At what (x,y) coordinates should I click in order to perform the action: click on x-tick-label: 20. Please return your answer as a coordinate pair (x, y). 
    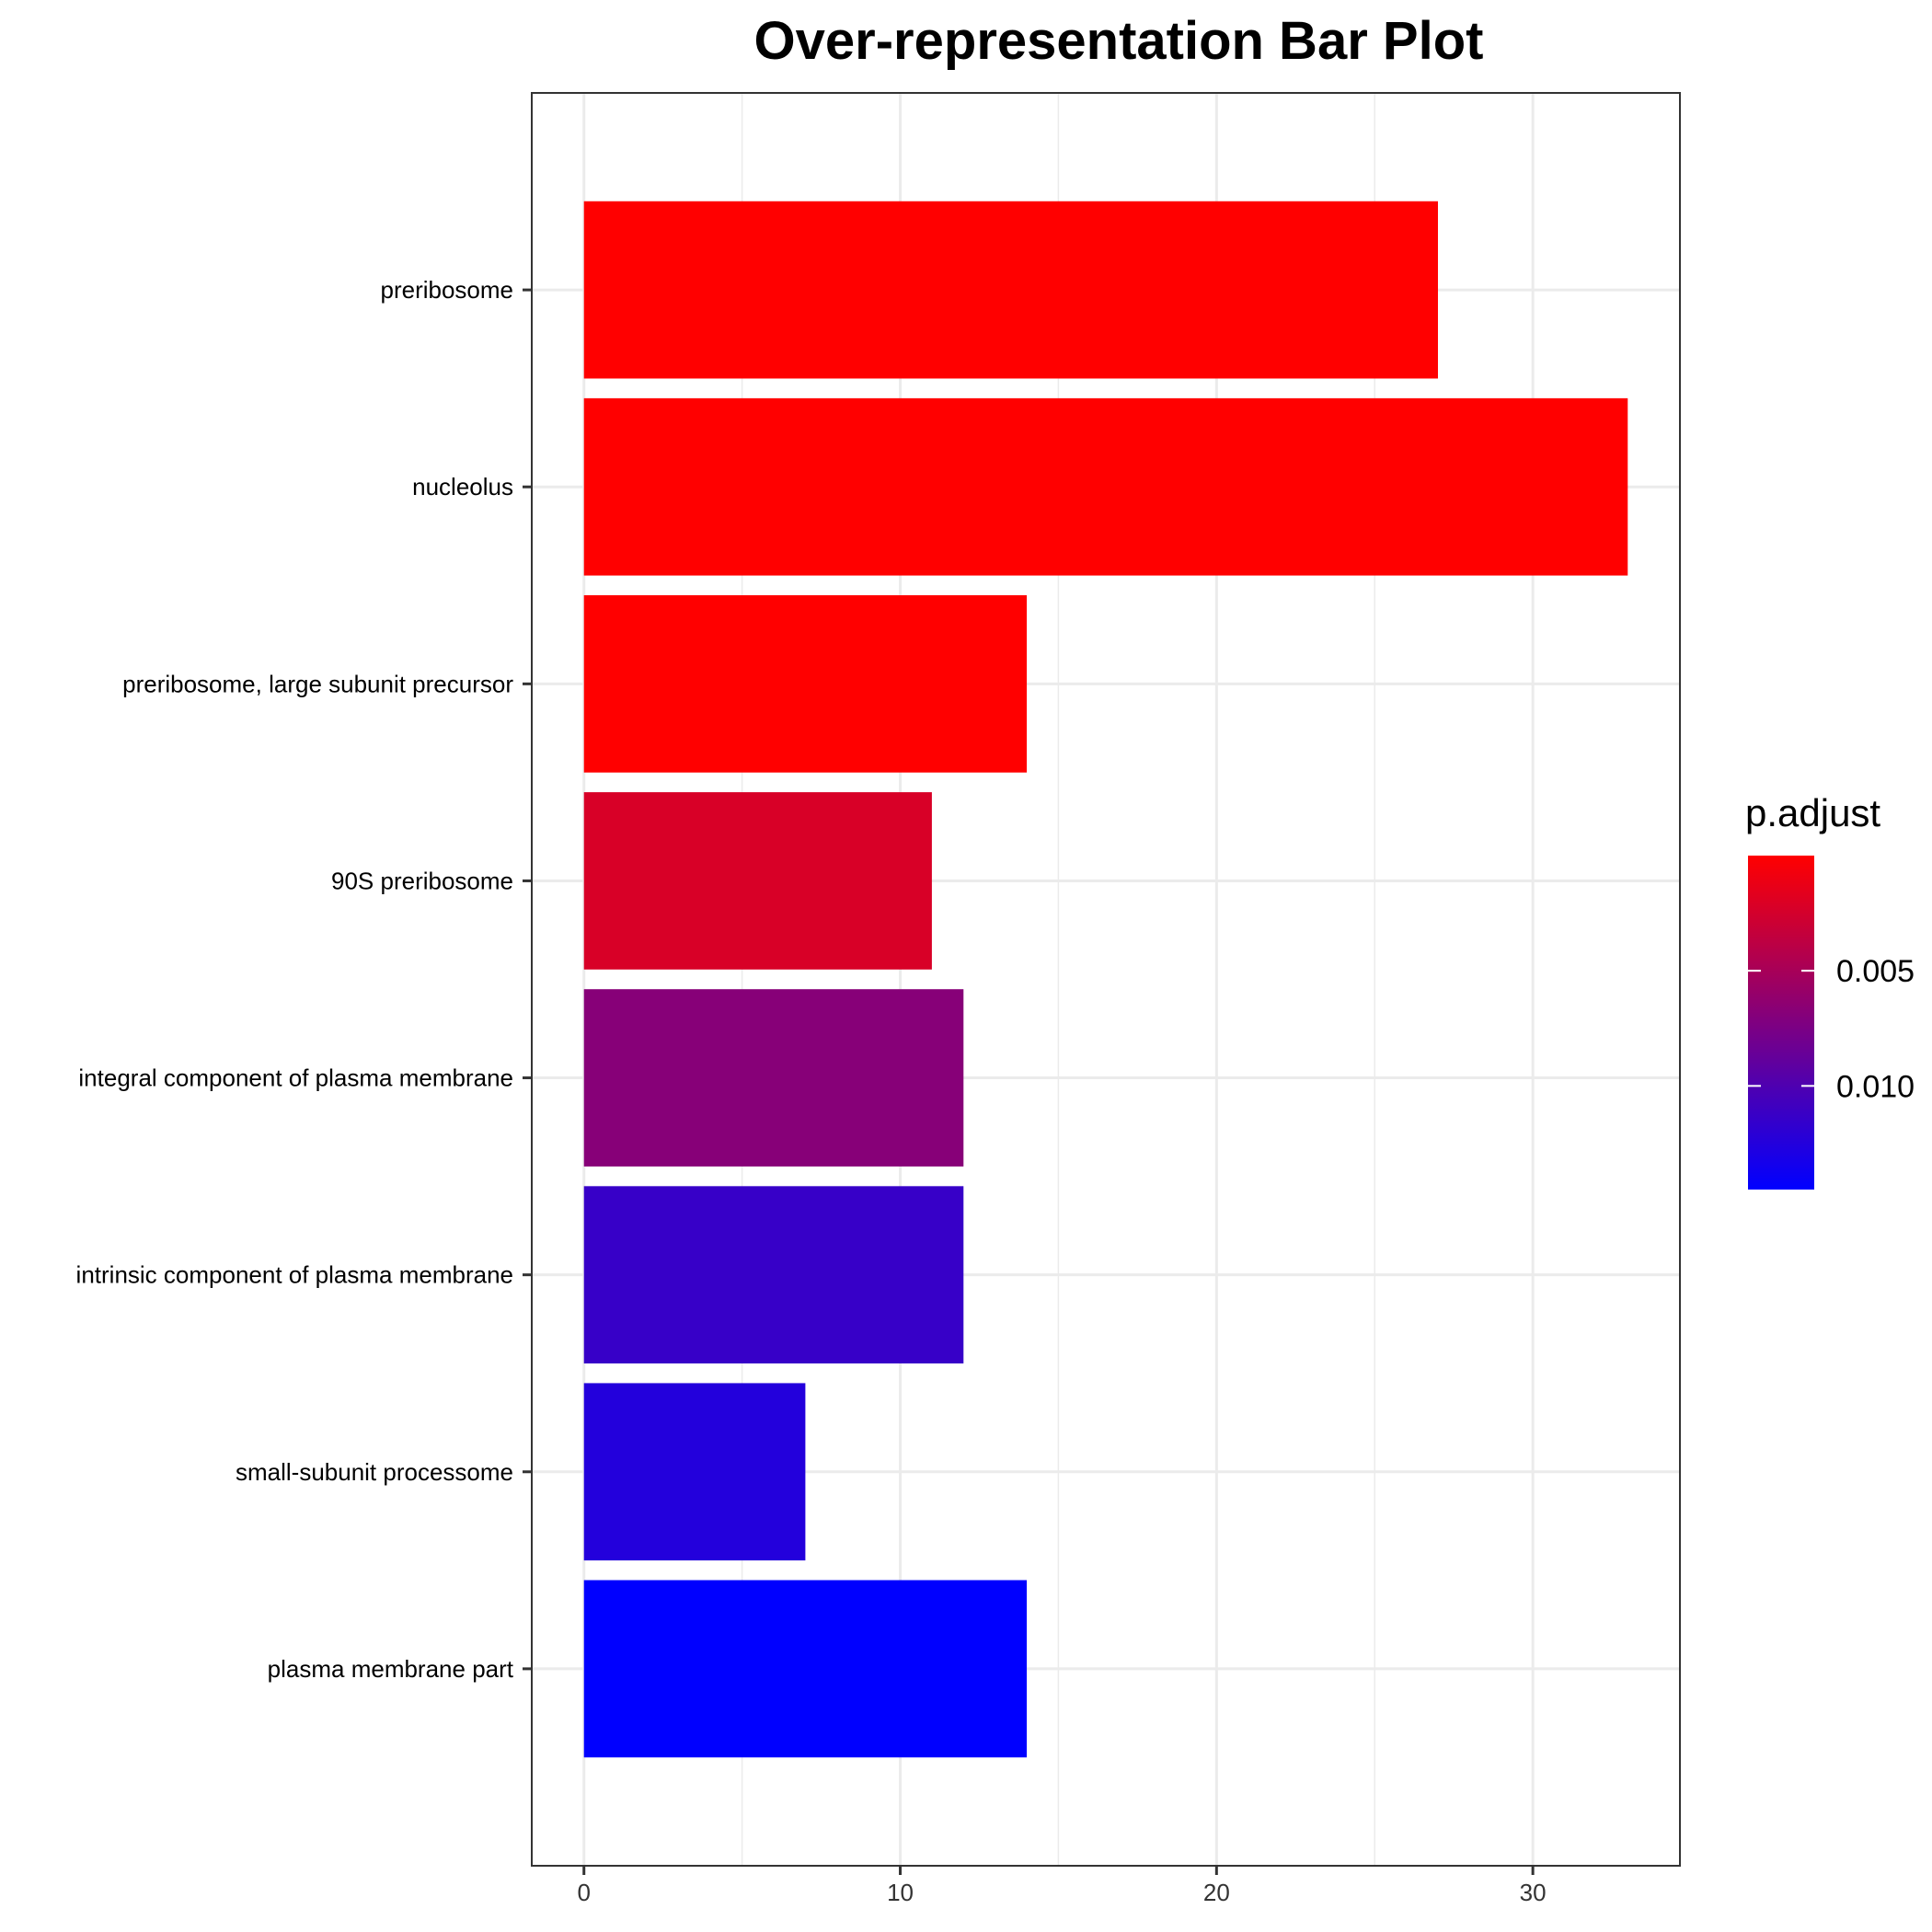
    Looking at the image, I should click on (1216, 1892).